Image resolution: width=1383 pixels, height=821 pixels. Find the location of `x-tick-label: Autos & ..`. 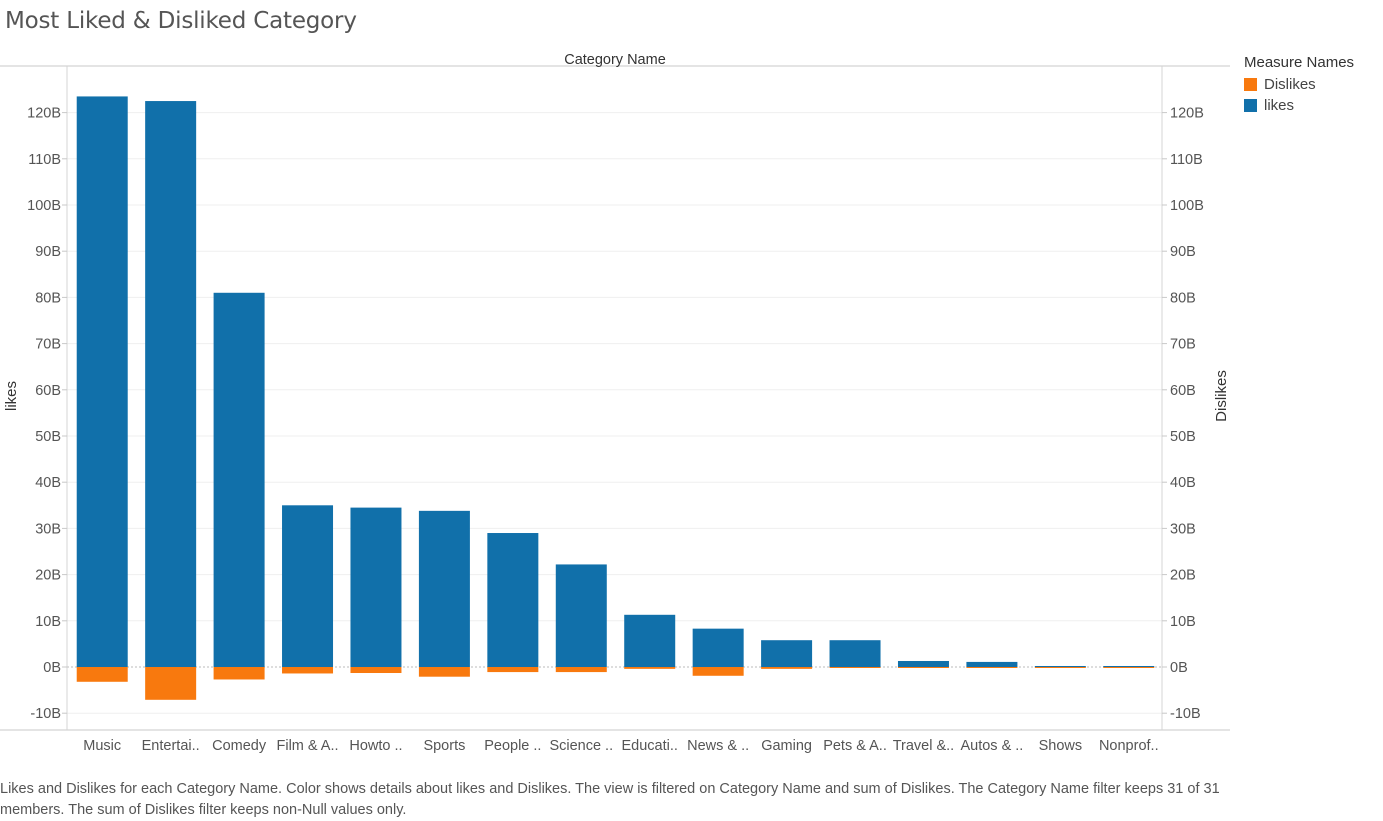

x-tick-label: Autos & .. is located at coordinates (991, 746).